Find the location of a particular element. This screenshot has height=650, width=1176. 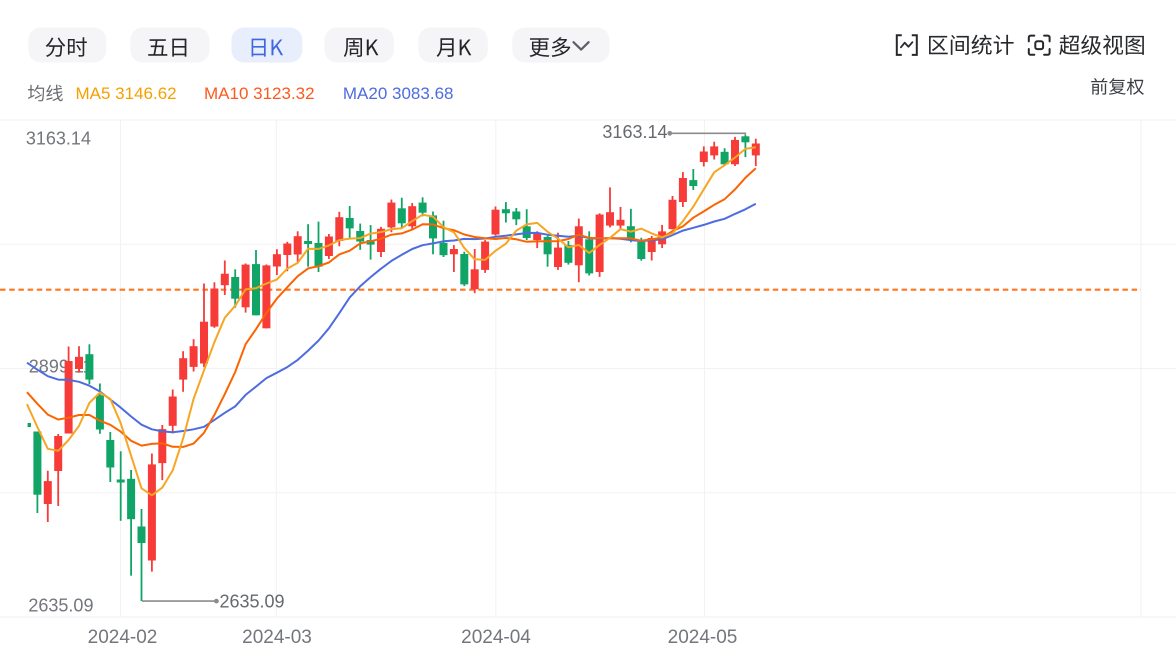

svg-text: 2024-03 is located at coordinates (277, 637).